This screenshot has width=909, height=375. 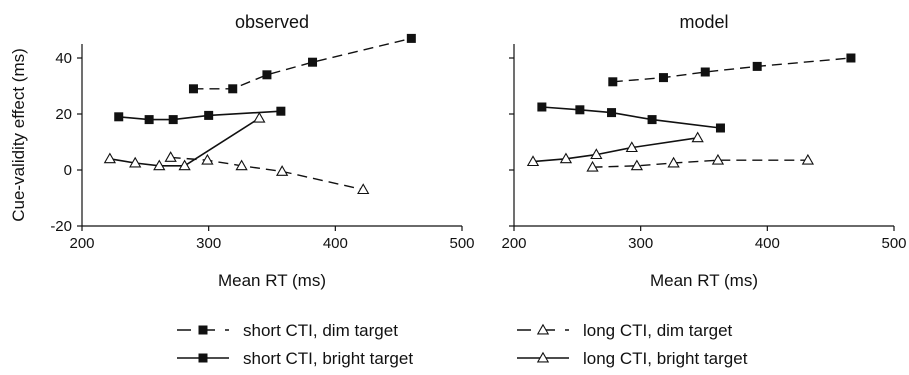 I want to click on y-axis-label: Cue-validity effect (ms), so click(x=18, y=135).